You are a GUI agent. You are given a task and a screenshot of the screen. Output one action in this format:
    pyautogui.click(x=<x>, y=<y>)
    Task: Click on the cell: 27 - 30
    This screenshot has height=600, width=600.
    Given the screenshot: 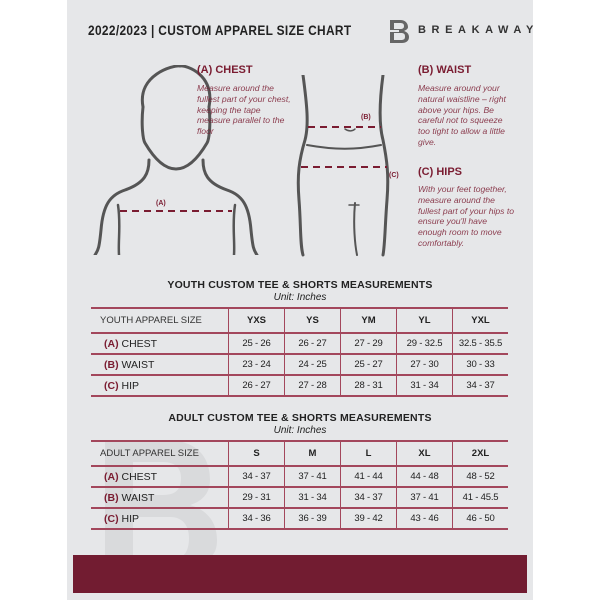 What is the action you would take?
    pyautogui.click(x=424, y=364)
    